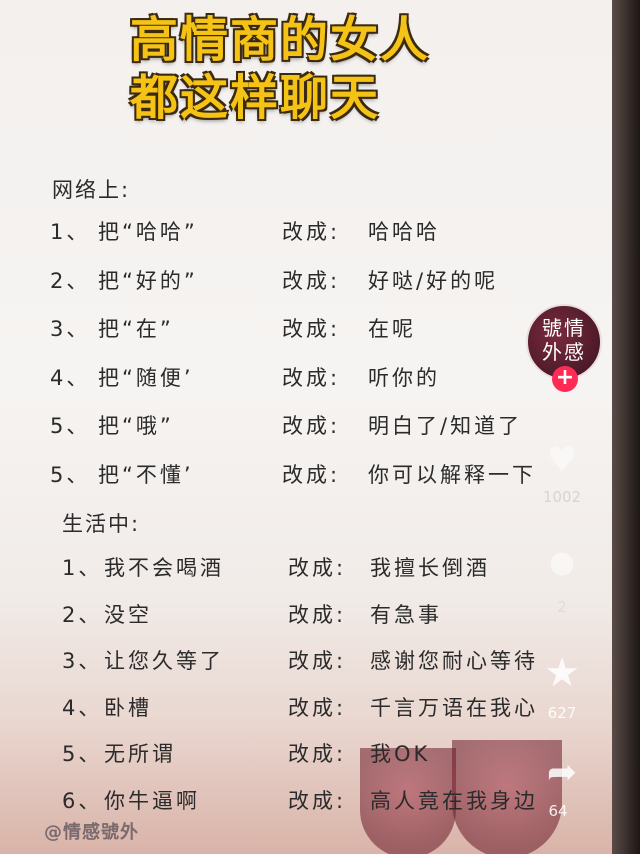 The width and height of the screenshot is (640, 854). What do you see at coordinates (140, 754) in the screenshot?
I see `row-original: 无所谓` at bounding box center [140, 754].